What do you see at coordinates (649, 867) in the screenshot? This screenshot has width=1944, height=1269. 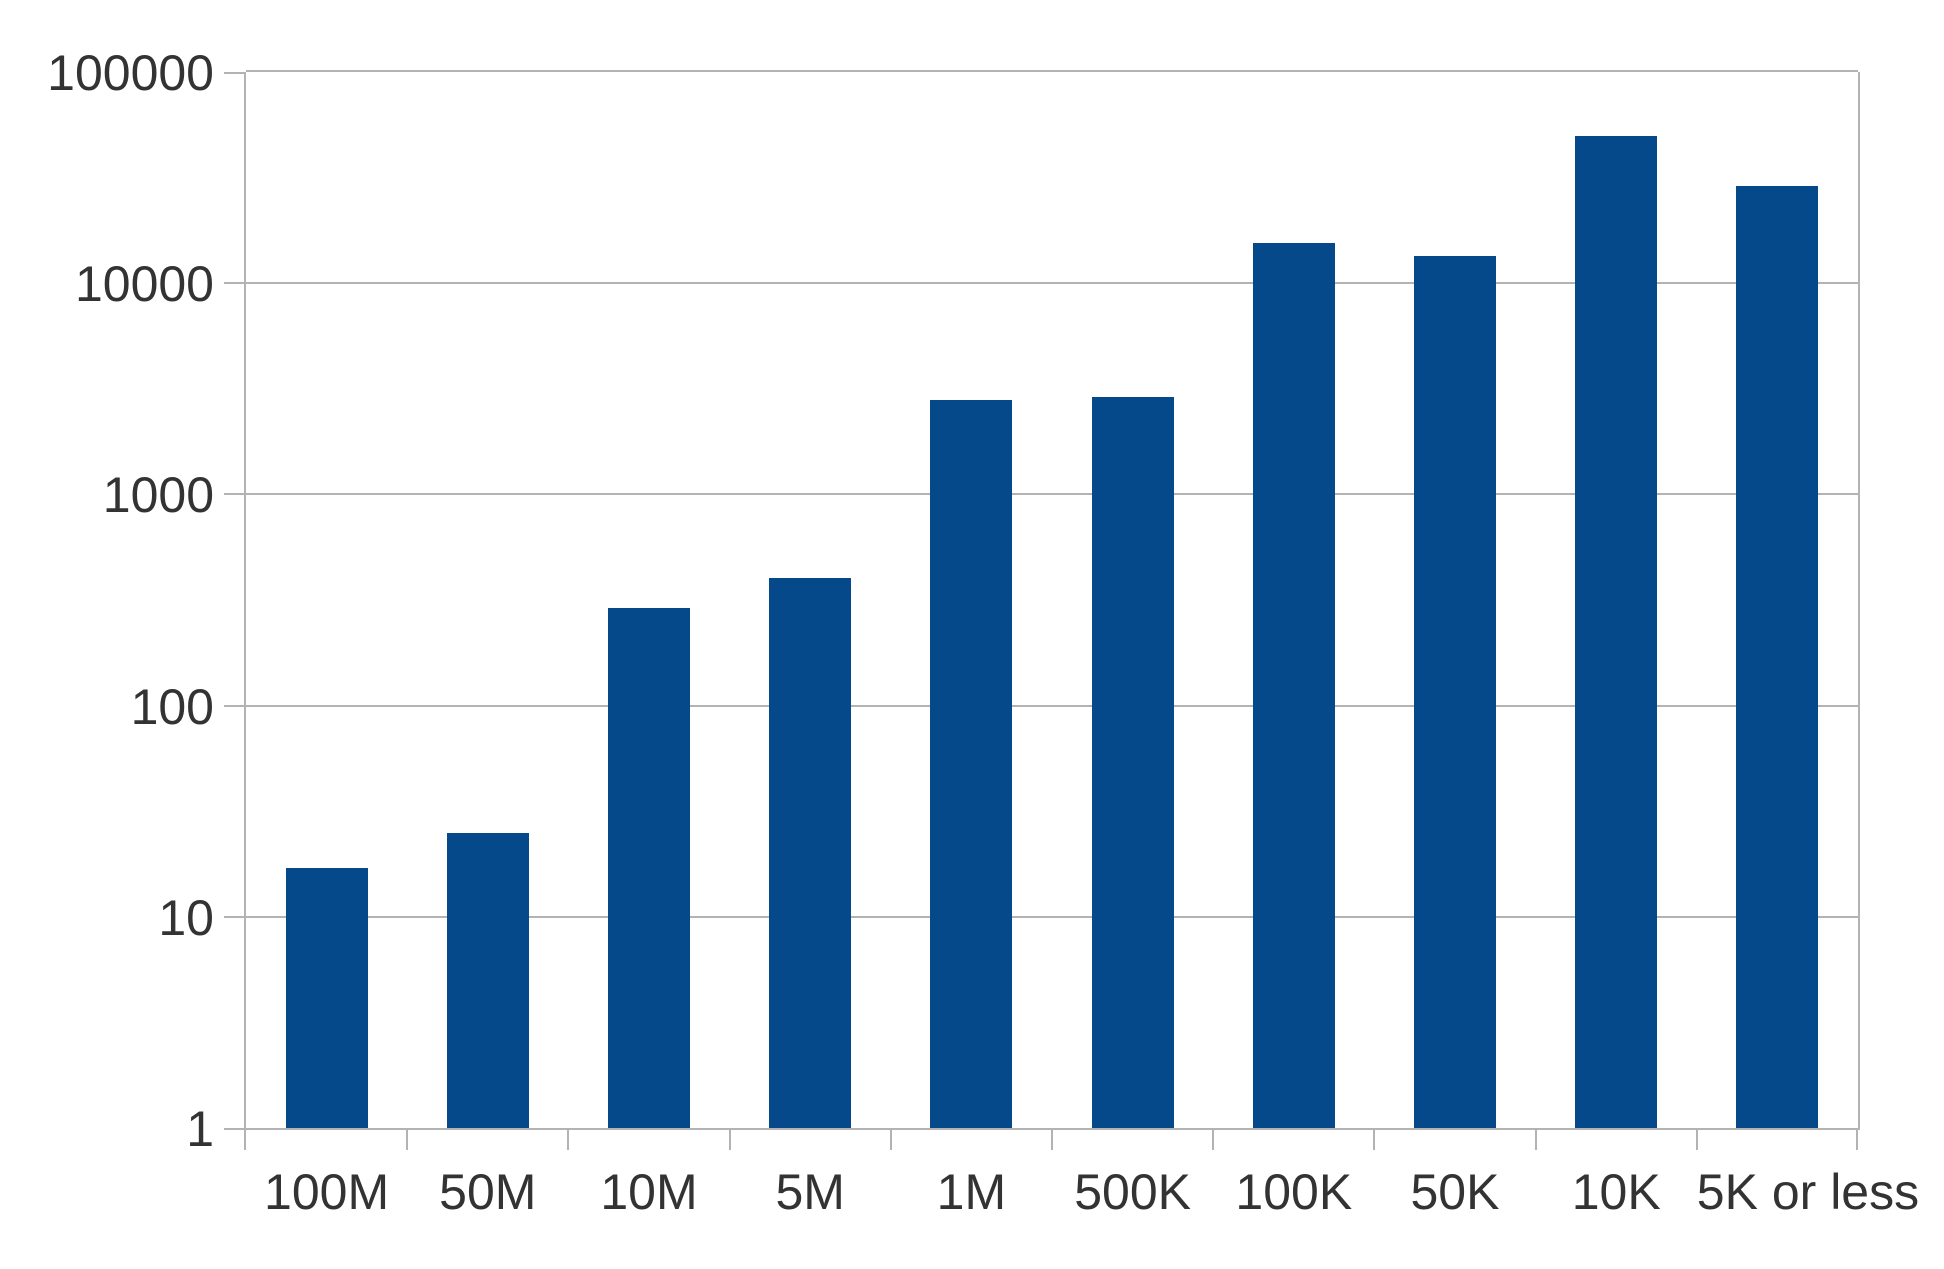 I see `bar-10m` at bounding box center [649, 867].